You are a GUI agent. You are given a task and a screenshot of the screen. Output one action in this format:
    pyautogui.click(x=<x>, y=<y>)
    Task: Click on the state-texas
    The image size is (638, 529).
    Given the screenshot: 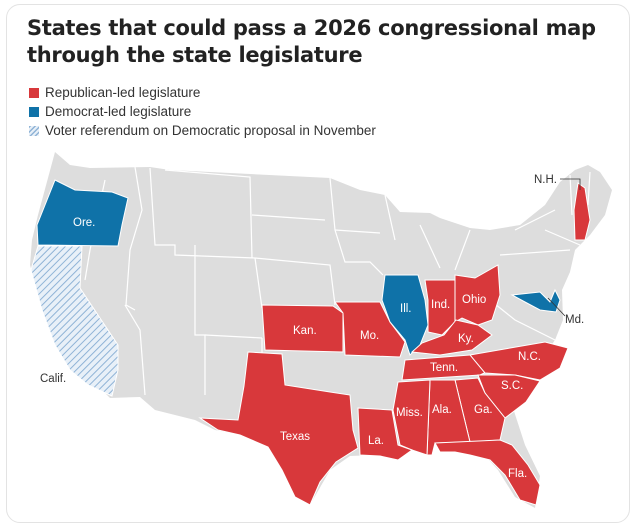 What is the action you would take?
    pyautogui.click(x=278, y=428)
    